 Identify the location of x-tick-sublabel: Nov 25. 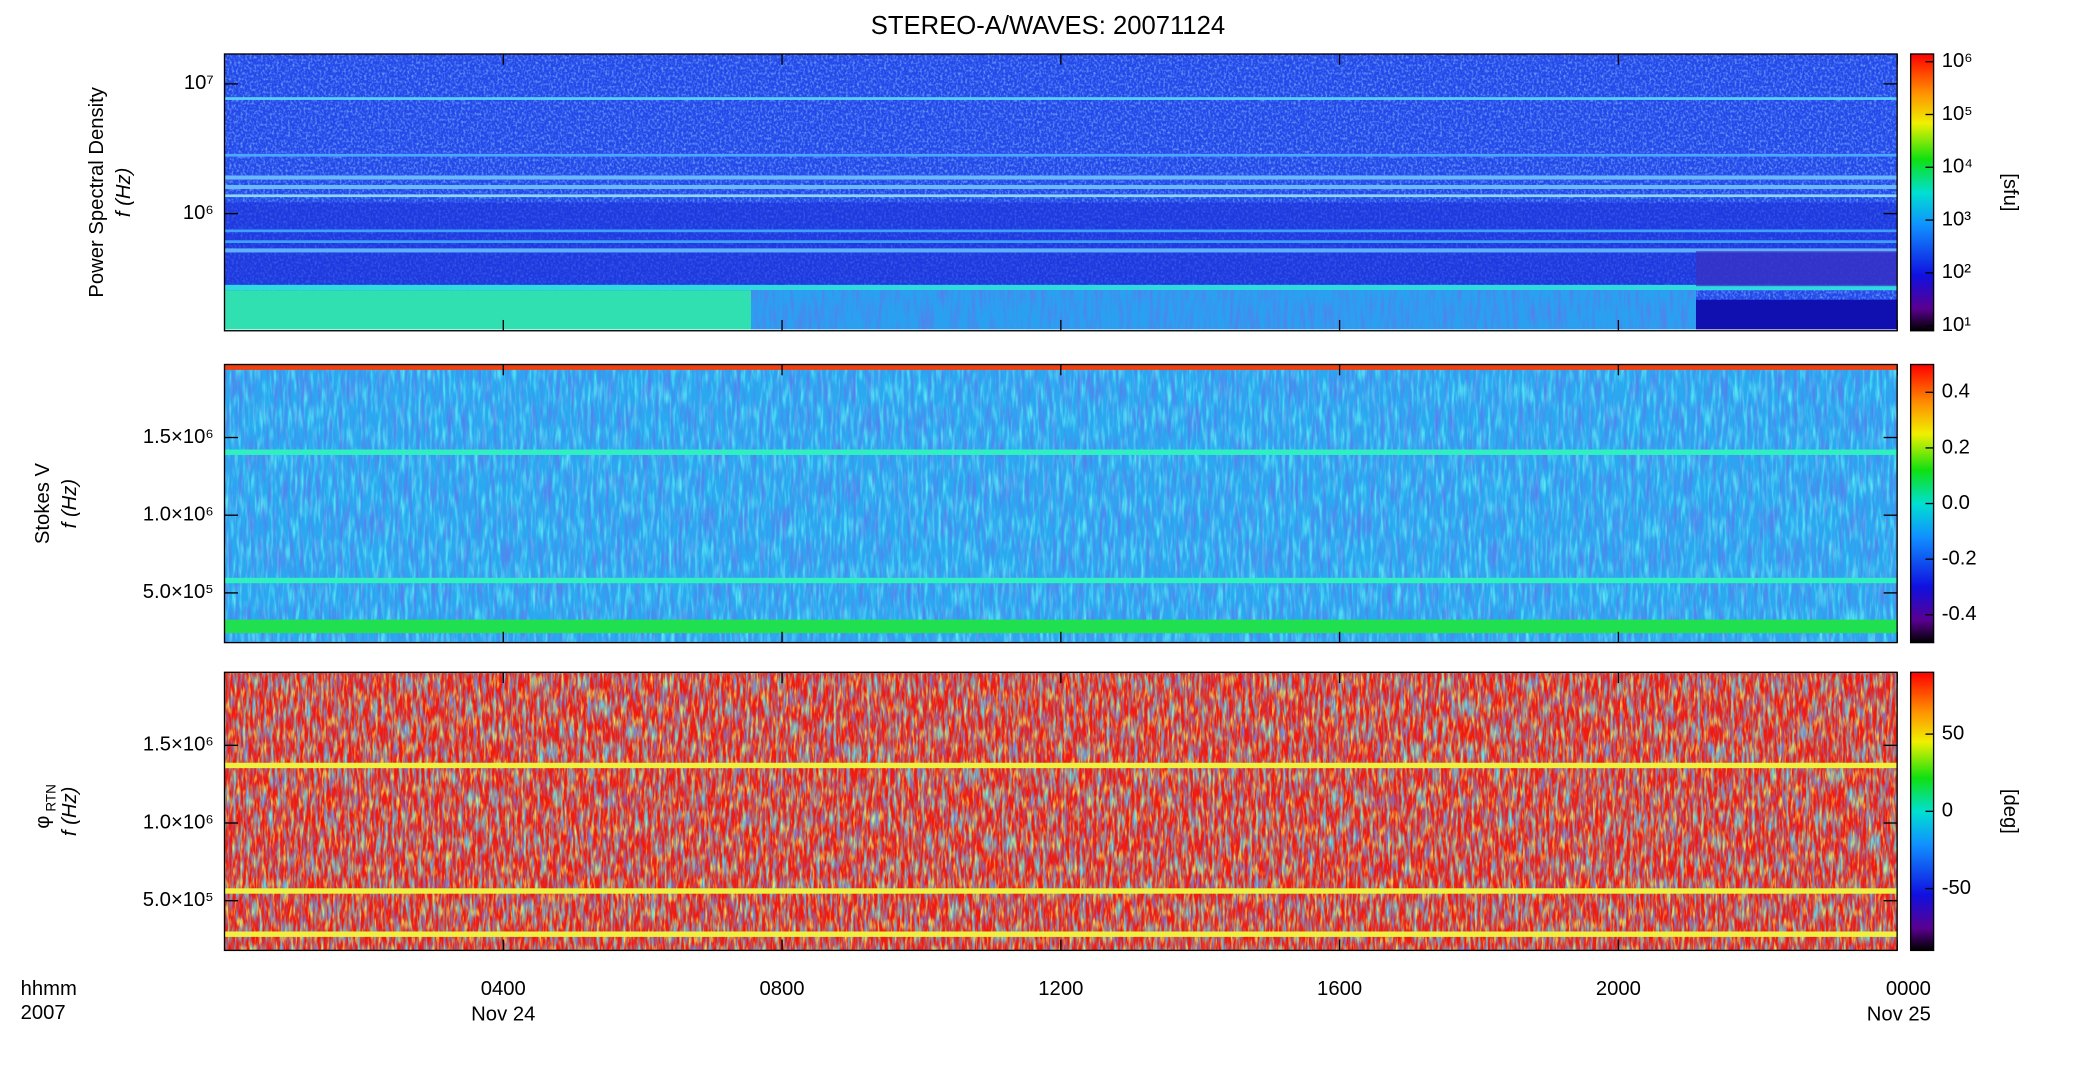
(1899, 1015).